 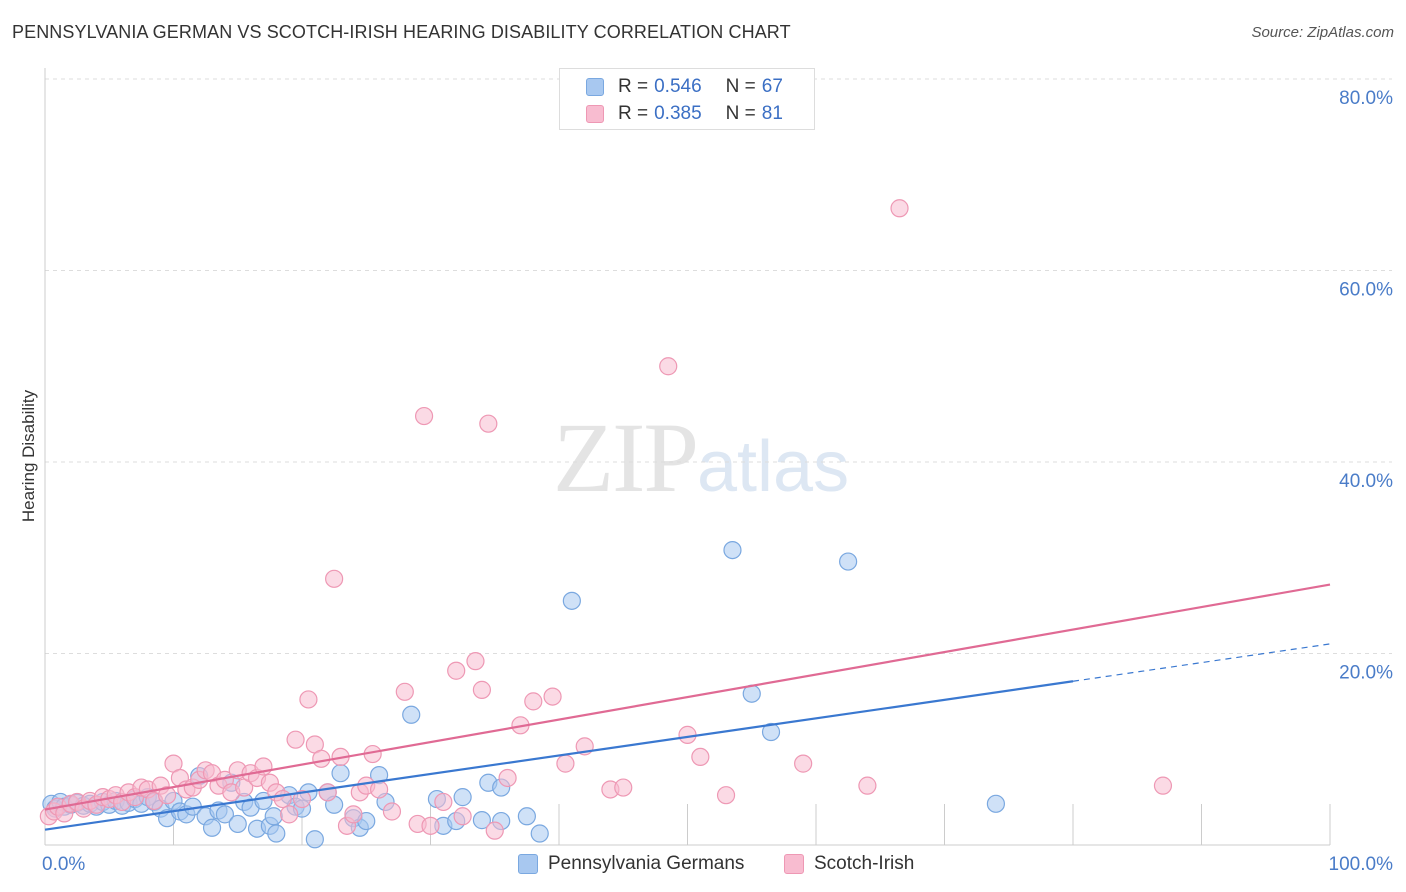 What do you see at coordinates (1366, 98) in the screenshot?
I see `y-tick-label: 80.0%` at bounding box center [1366, 98].